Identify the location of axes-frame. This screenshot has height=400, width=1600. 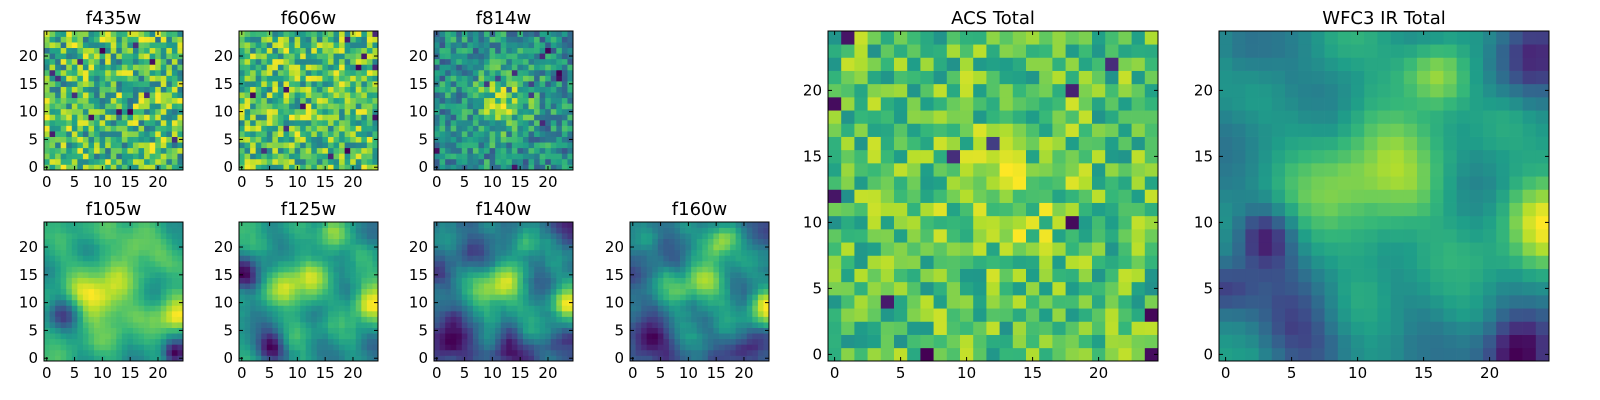
(308, 100).